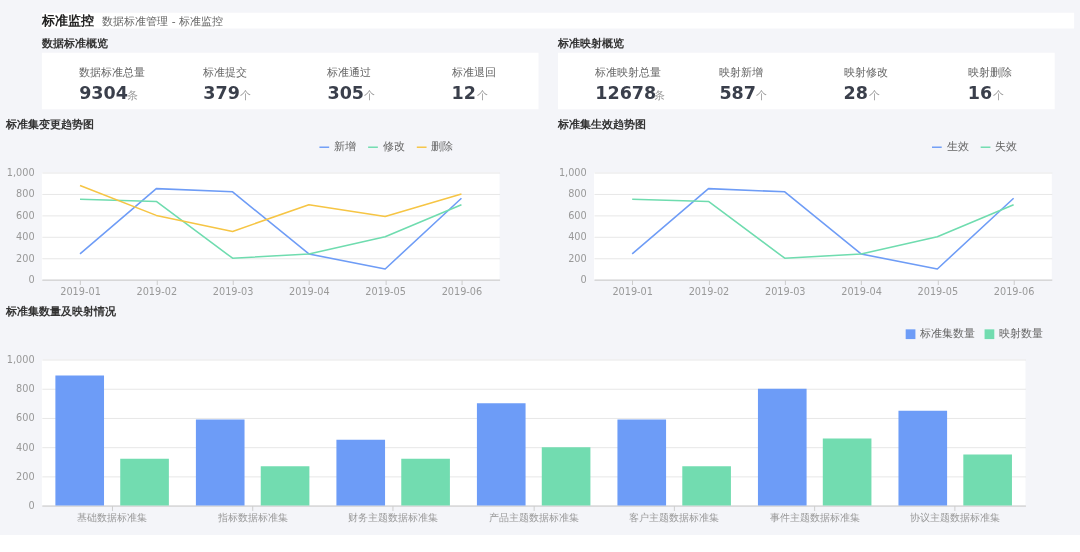 This screenshot has height=552, width=1080. What do you see at coordinates (957, 147) in the screenshot?
I see `legend-label: 生效` at bounding box center [957, 147].